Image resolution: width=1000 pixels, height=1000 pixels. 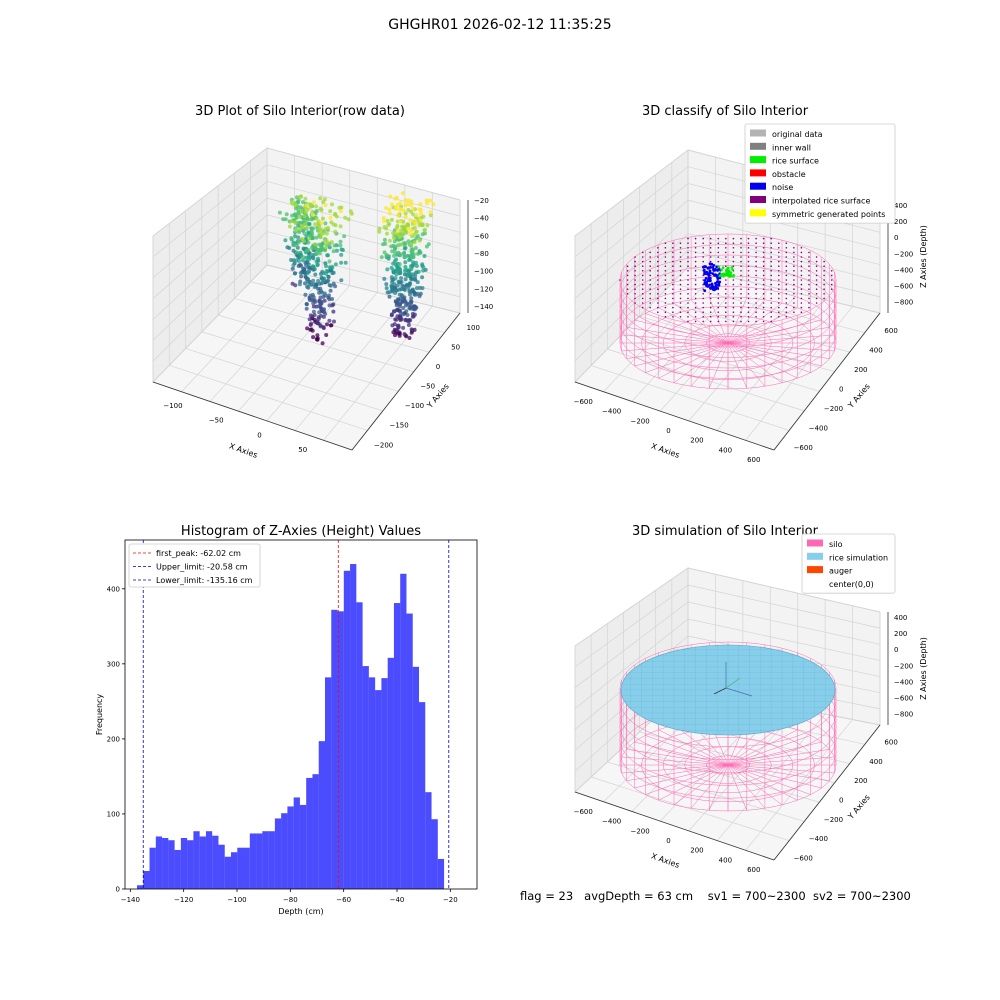 I want to click on silo-floor-ring, so click(x=728, y=343).